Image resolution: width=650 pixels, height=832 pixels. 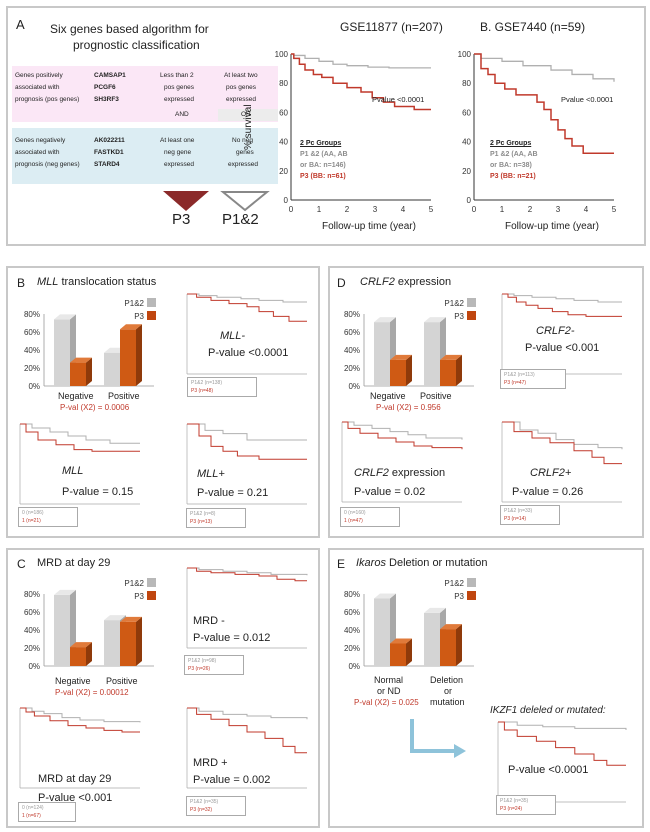 I want to click on km-c-main-label: MRD -, so click(x=209, y=621).